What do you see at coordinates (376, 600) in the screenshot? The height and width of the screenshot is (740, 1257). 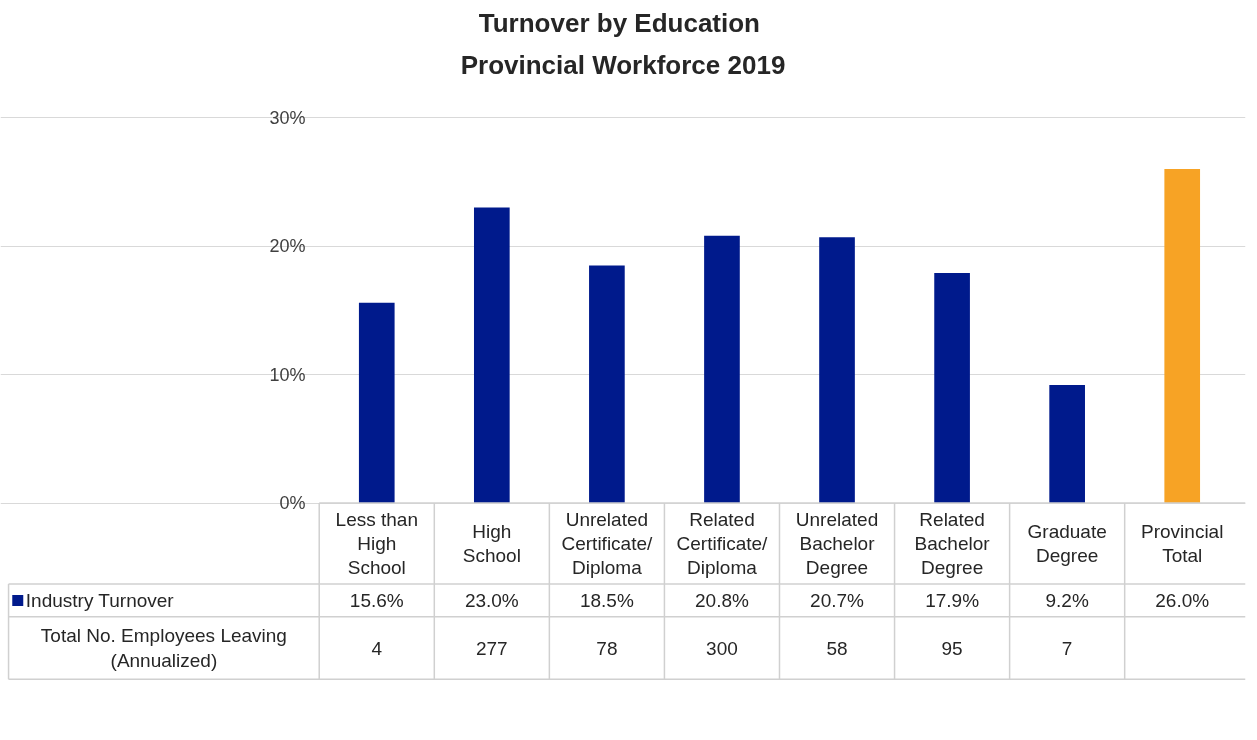 I see `data-label: 15.6%` at bounding box center [376, 600].